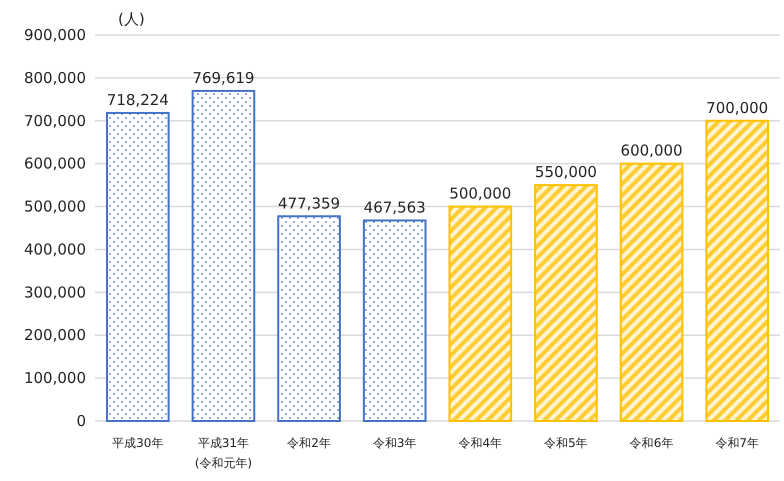 This screenshot has width=784, height=481. I want to click on y-tick-label: 900,000, so click(55, 35).